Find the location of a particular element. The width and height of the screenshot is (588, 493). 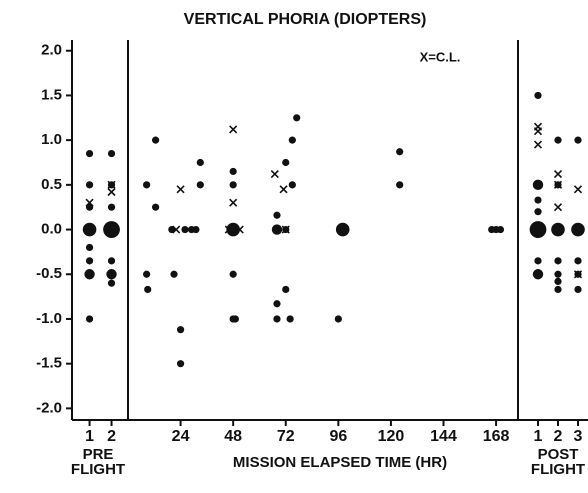

y-tick-label: 0.5 is located at coordinates (51, 184).